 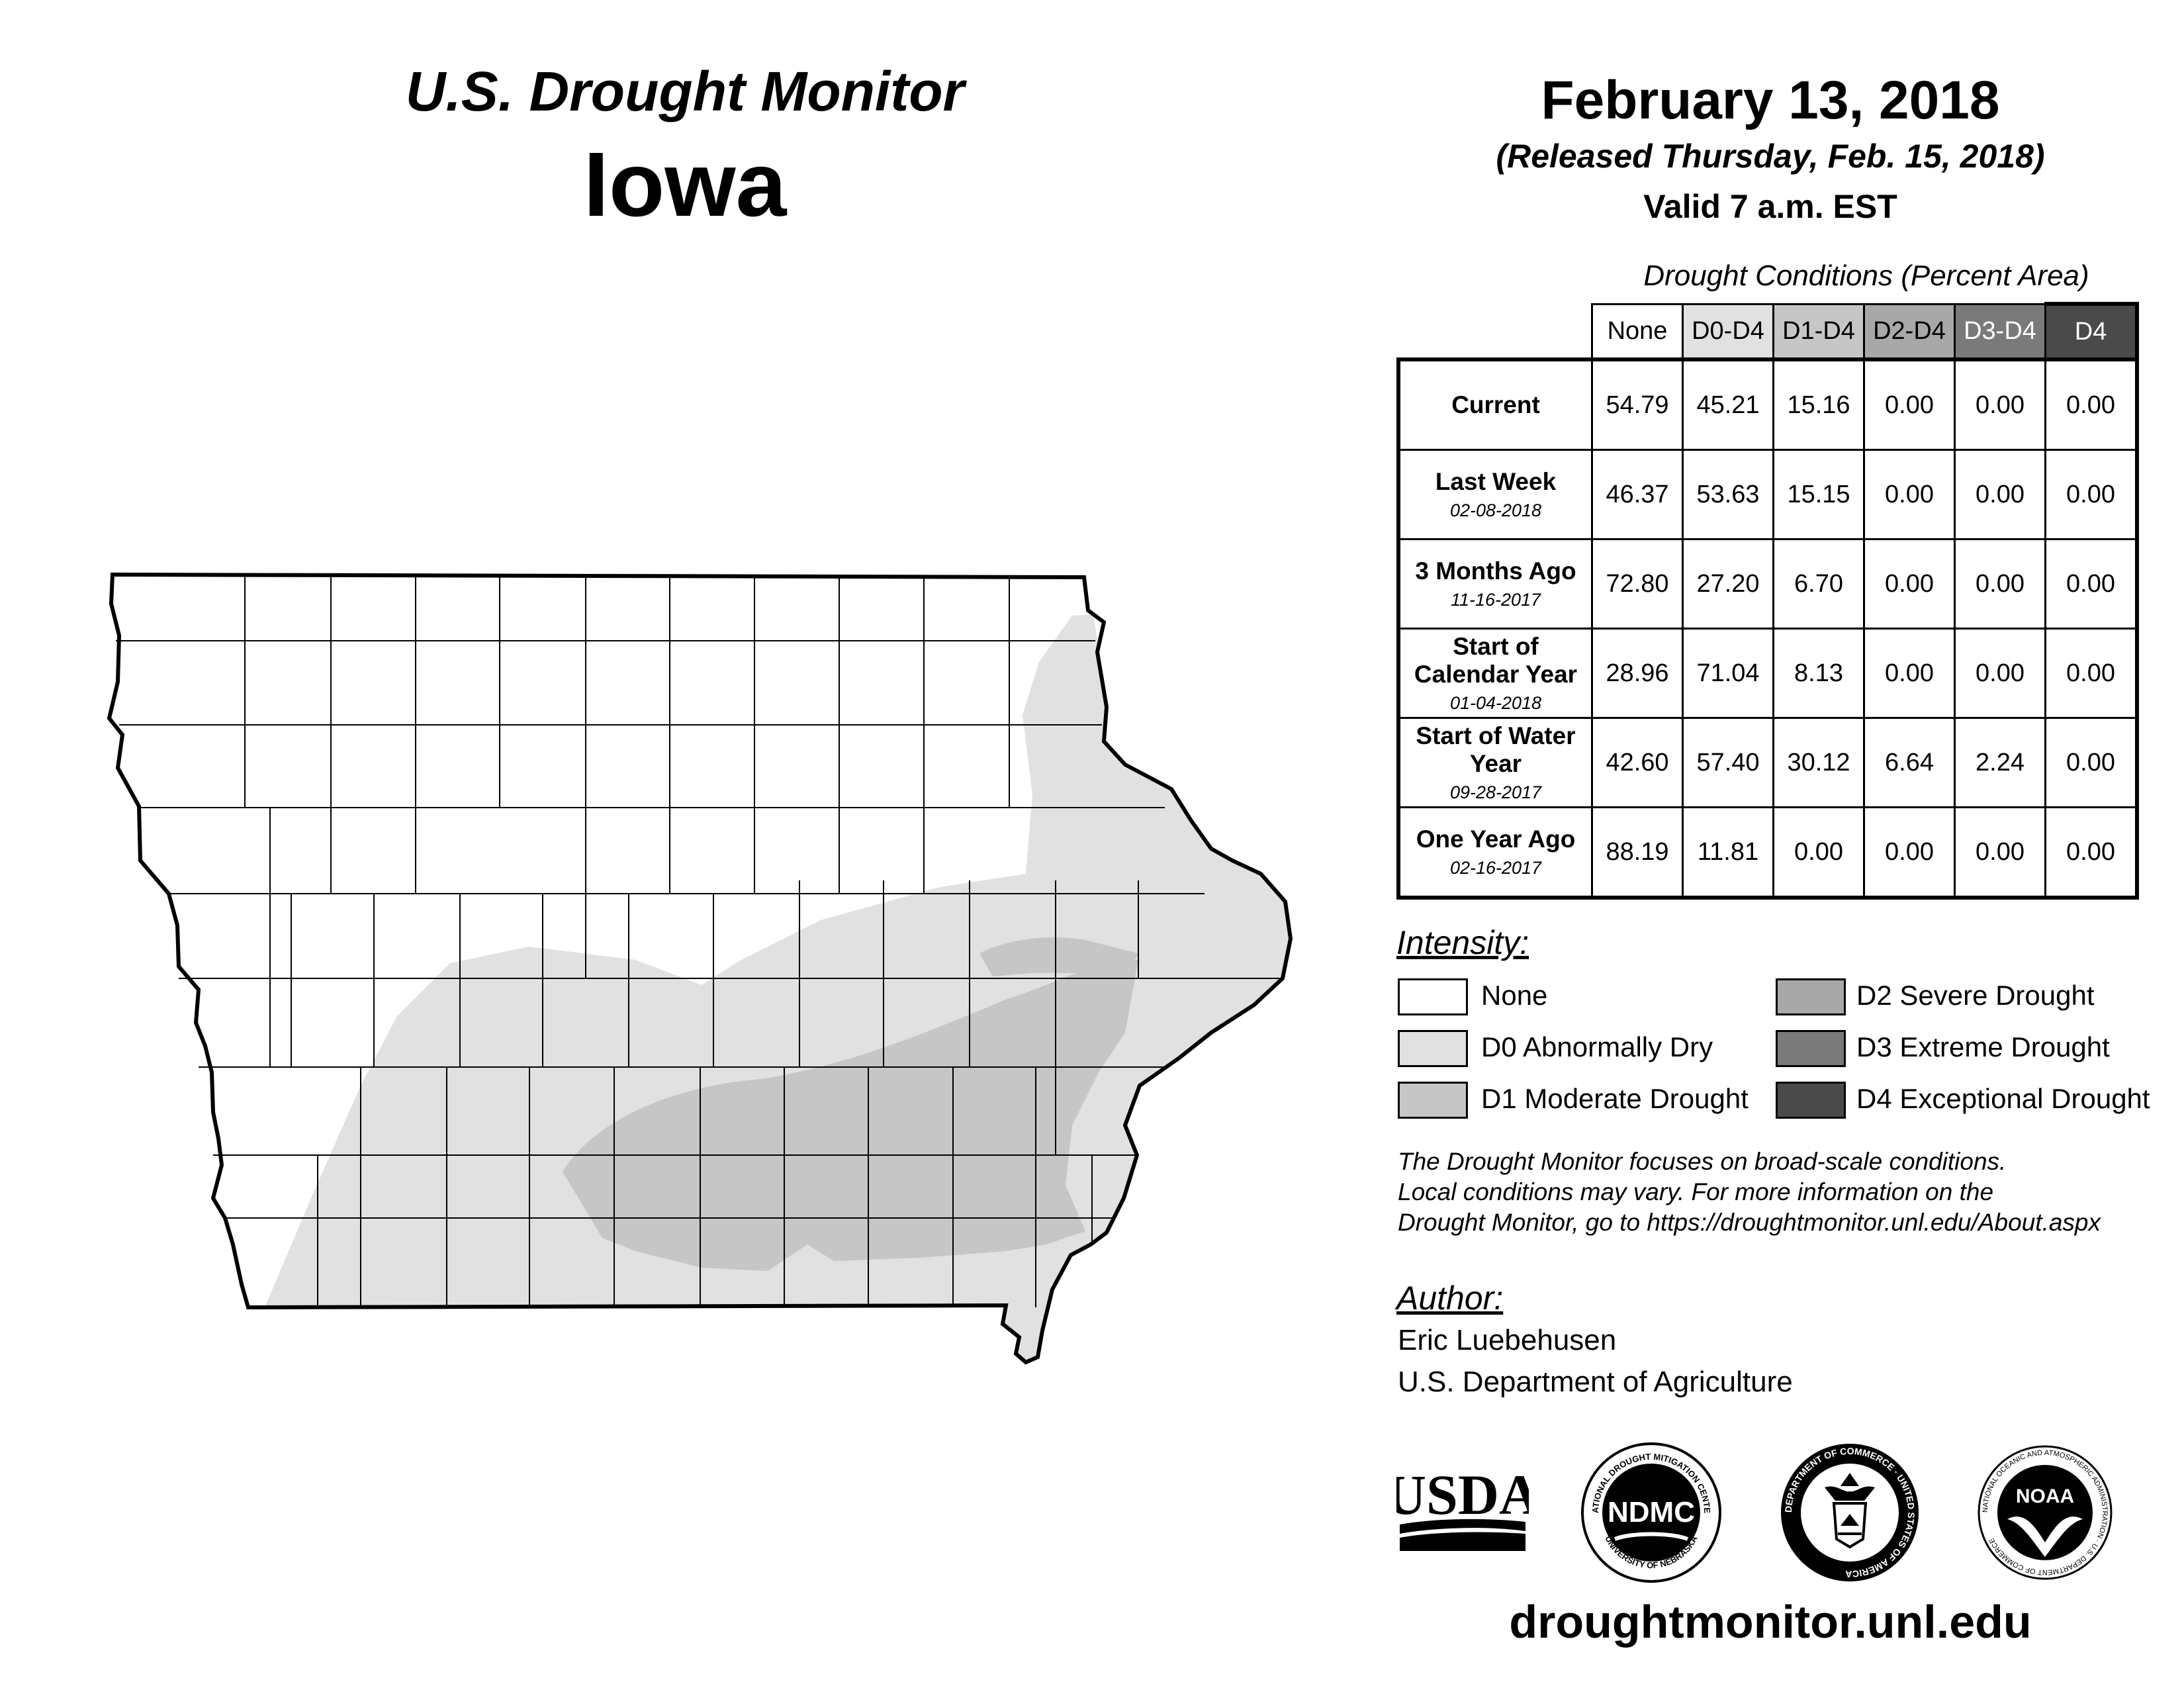 I want to click on seagull-icon, so click(x=2045, y=1536).